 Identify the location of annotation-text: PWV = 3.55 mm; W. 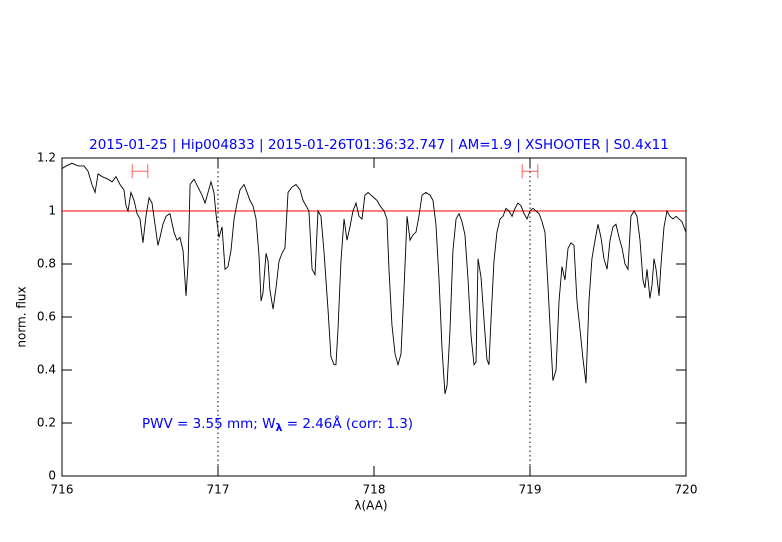
(208, 424).